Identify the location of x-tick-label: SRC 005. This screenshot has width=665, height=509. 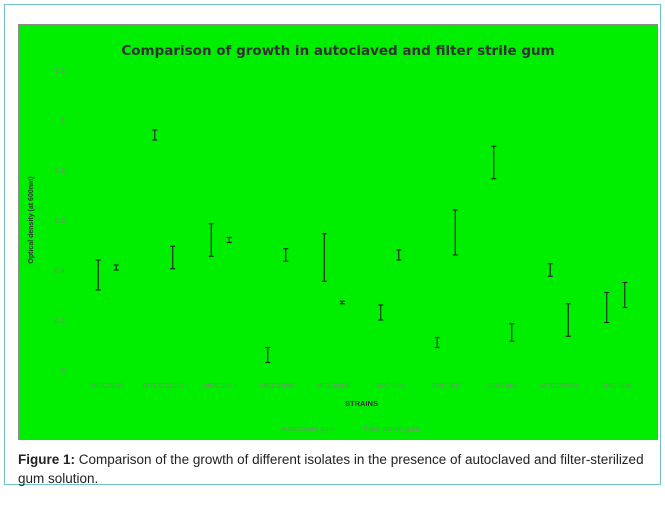
(390, 385).